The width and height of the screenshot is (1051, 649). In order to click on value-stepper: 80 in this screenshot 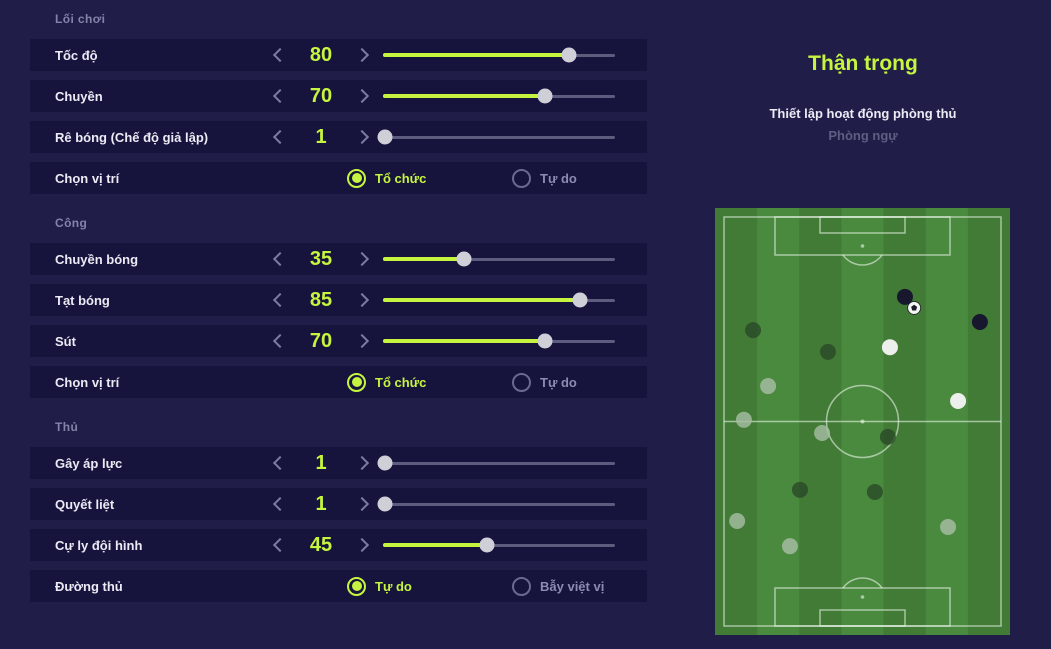, I will do `click(321, 55)`.